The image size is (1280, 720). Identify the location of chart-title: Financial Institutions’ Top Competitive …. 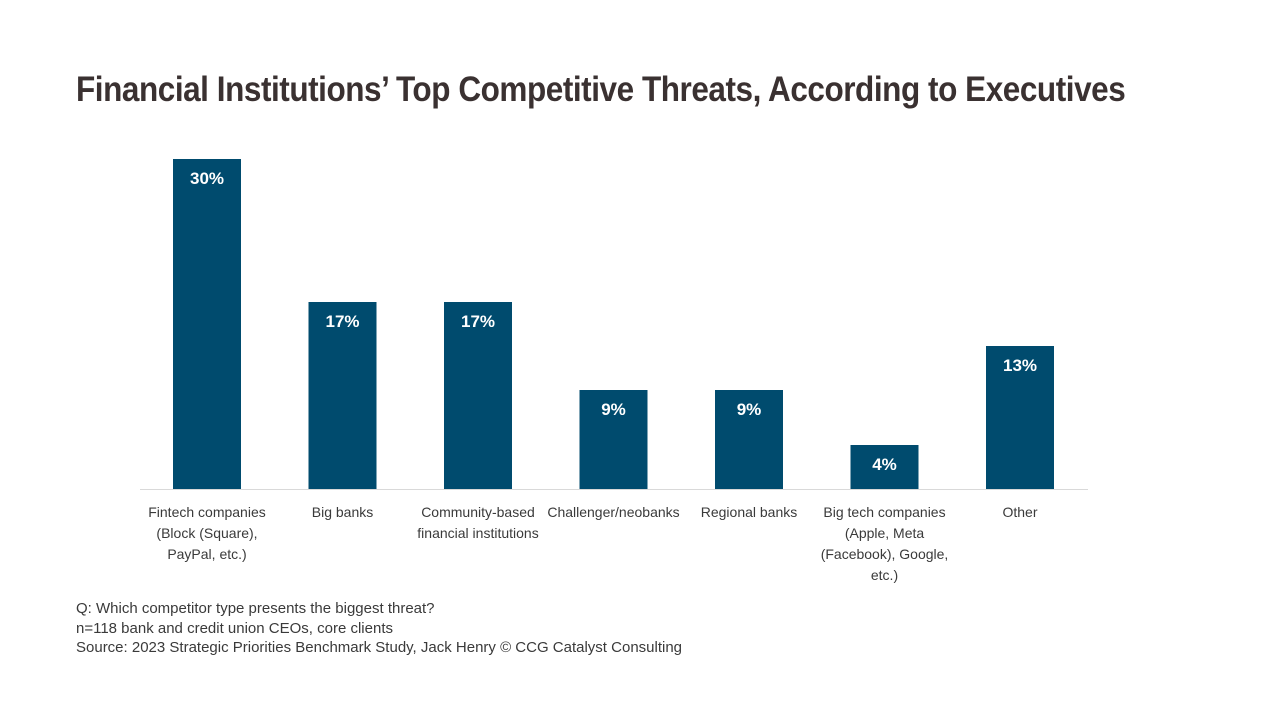
(601, 89).